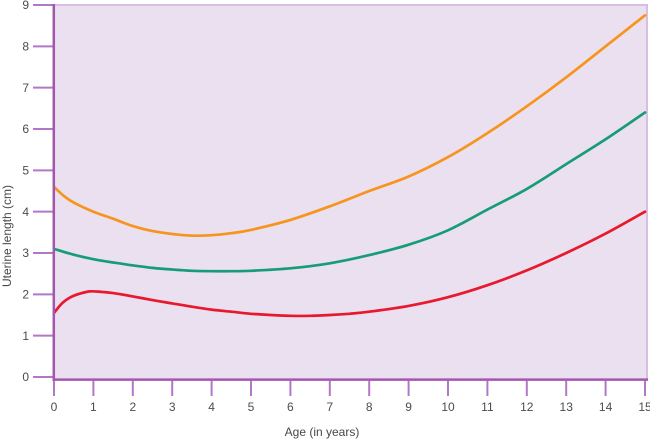 The width and height of the screenshot is (650, 443). I want to click on x-tick-label: 6, so click(290, 407).